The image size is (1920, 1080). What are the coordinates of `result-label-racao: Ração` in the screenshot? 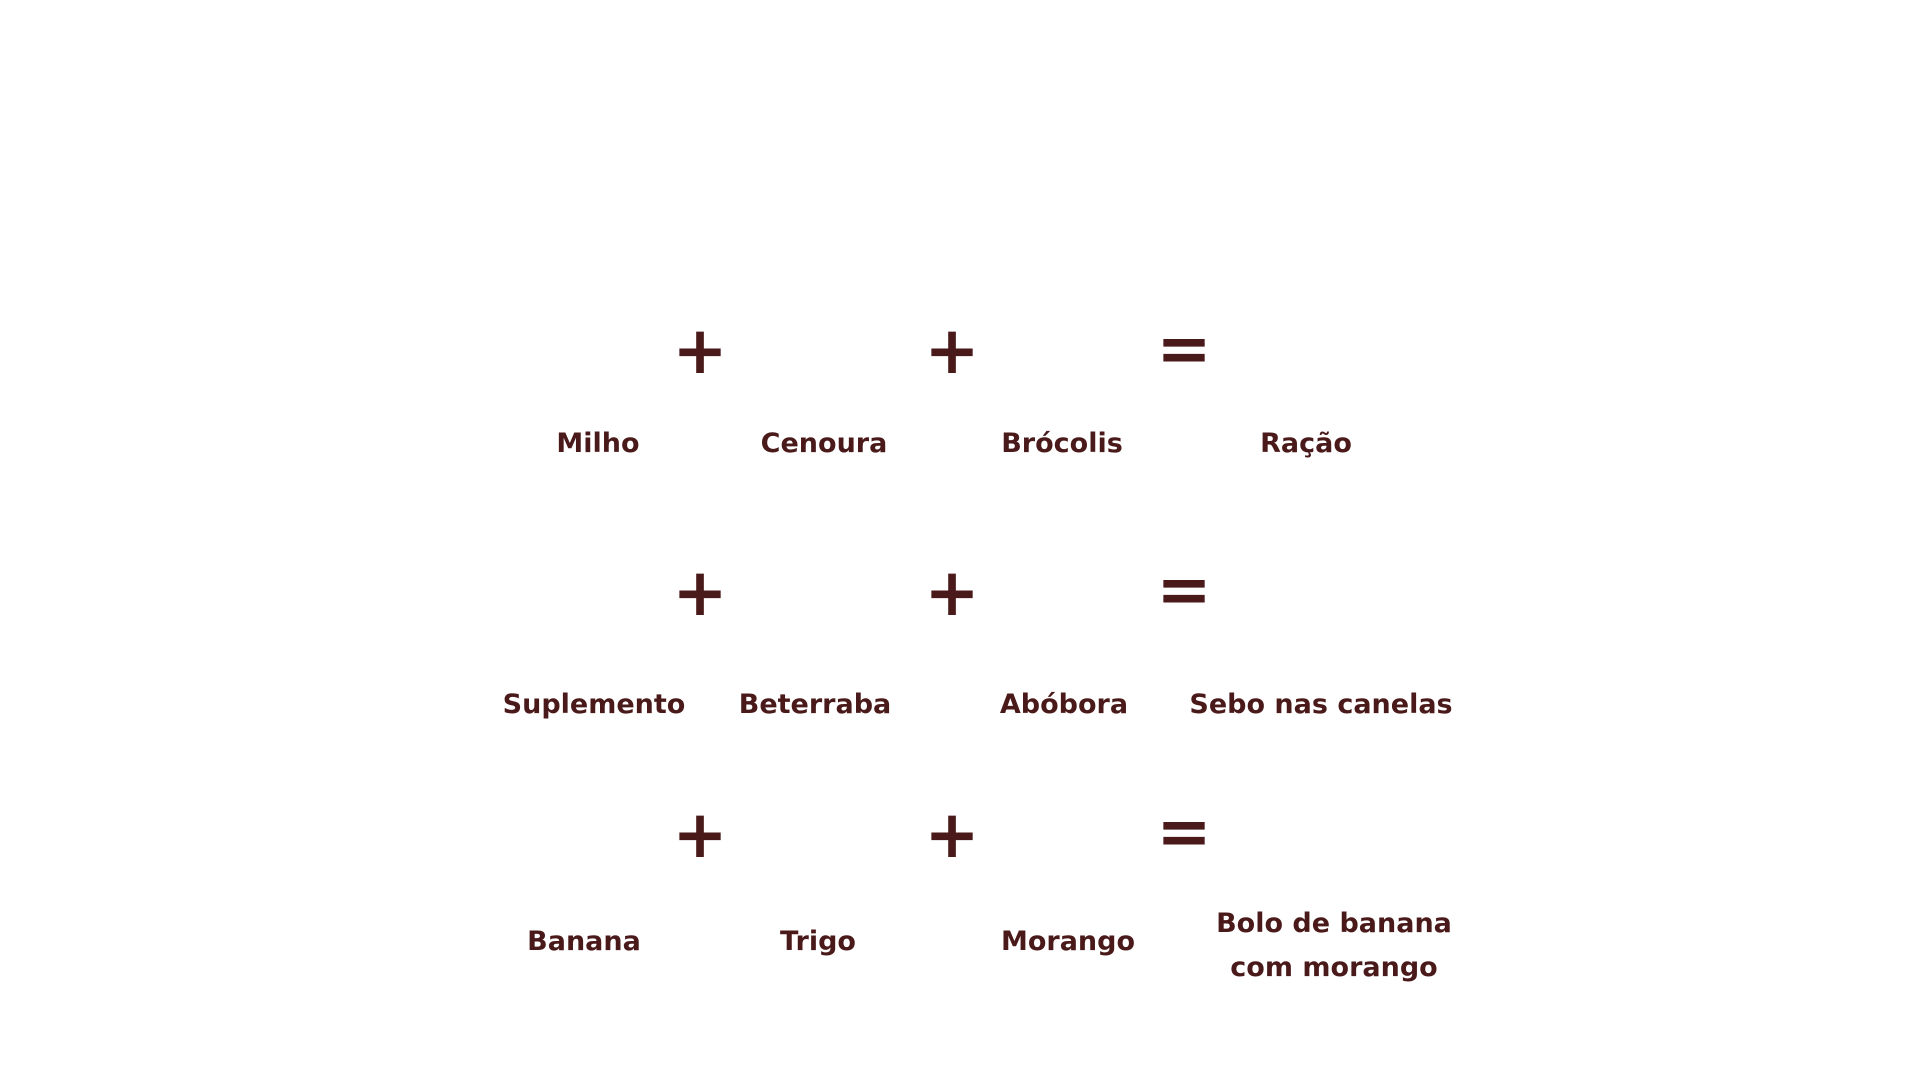 It's located at (1306, 443).